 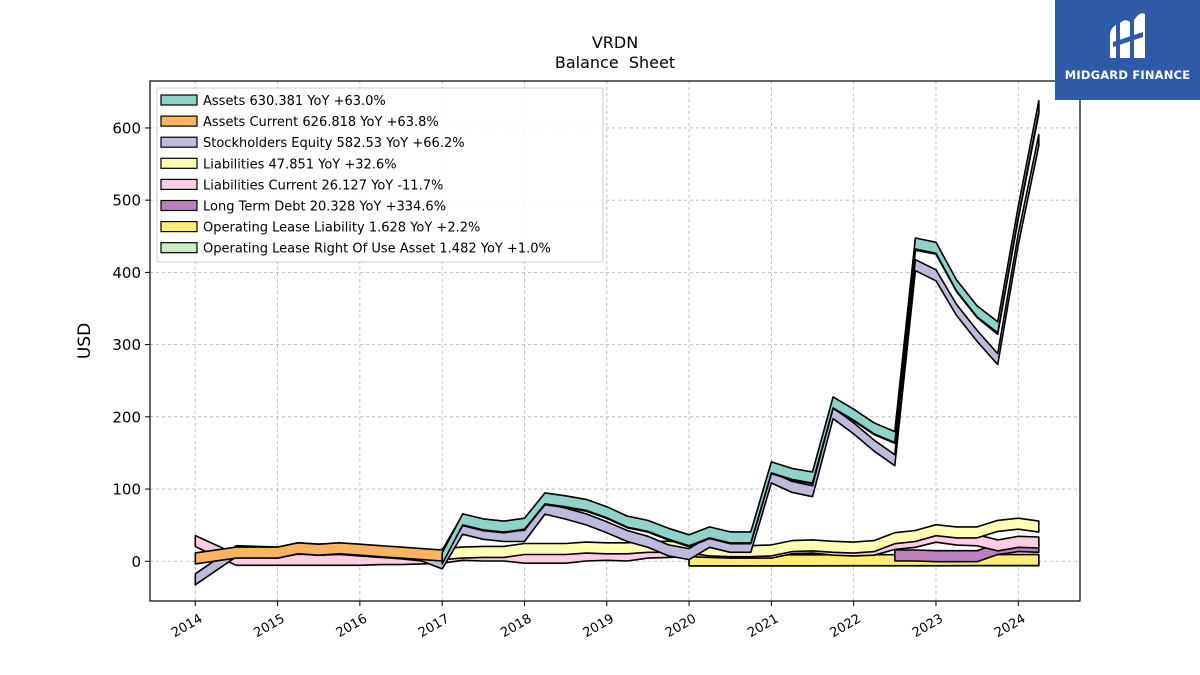 What do you see at coordinates (85, 341) in the screenshot?
I see `y-axis-label: USD` at bounding box center [85, 341].